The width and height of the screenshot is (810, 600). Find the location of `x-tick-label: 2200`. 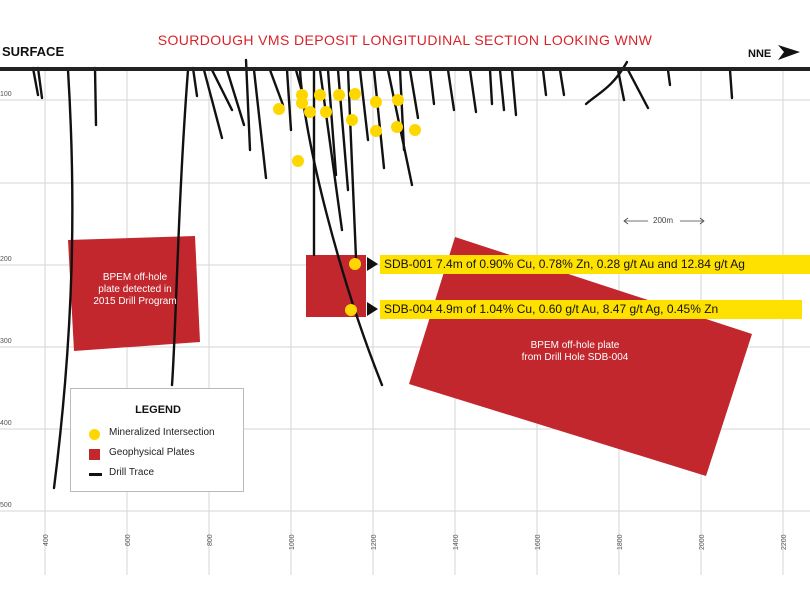

x-tick-label: 2200 is located at coordinates (784, 542).